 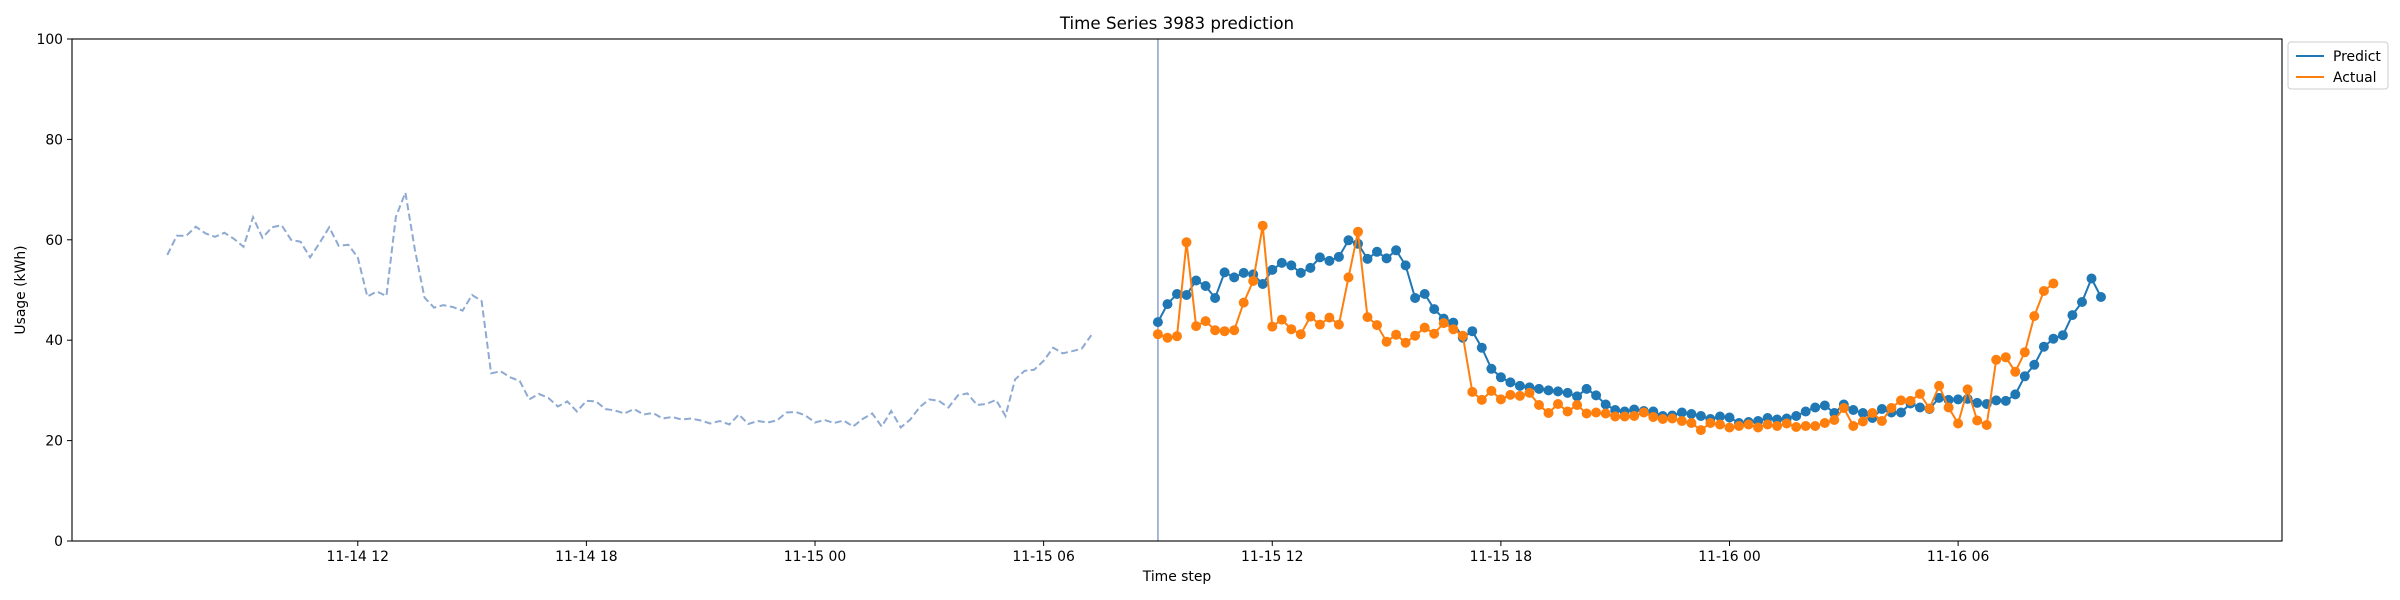 I want to click on y-tick-label: 80, so click(x=54, y=140).